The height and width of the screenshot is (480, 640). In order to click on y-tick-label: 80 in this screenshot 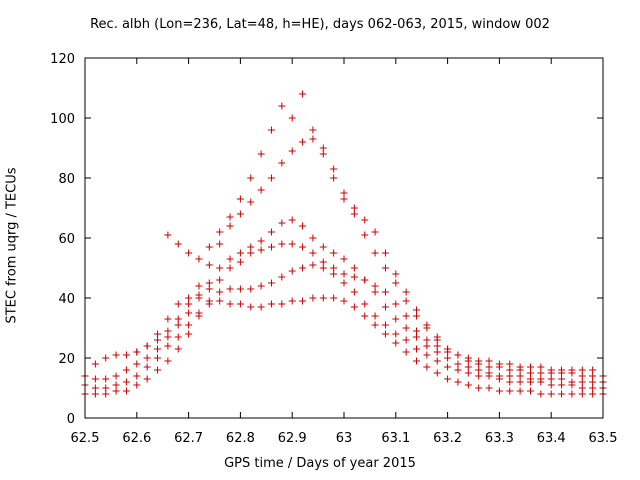, I will do `click(66, 179)`.